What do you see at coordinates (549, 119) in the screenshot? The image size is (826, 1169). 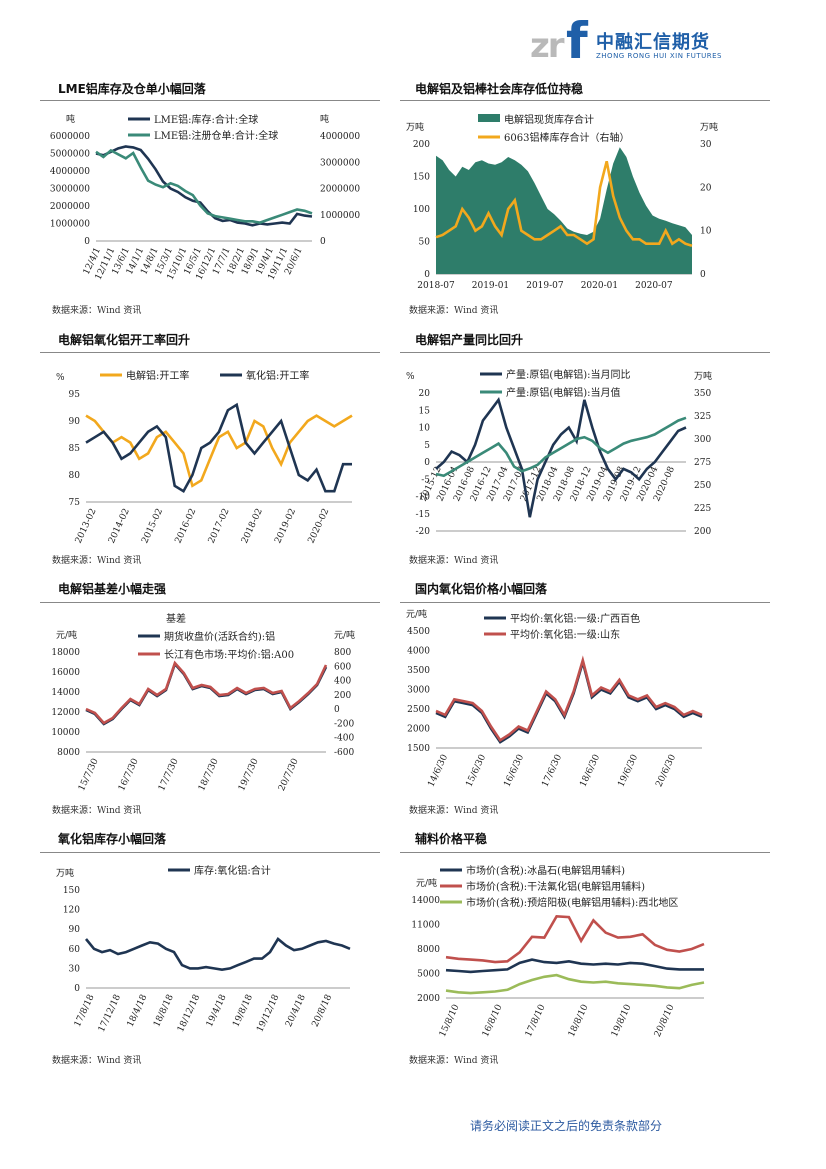 I see `legend-label: 电解铝现货库存合计` at bounding box center [549, 119].